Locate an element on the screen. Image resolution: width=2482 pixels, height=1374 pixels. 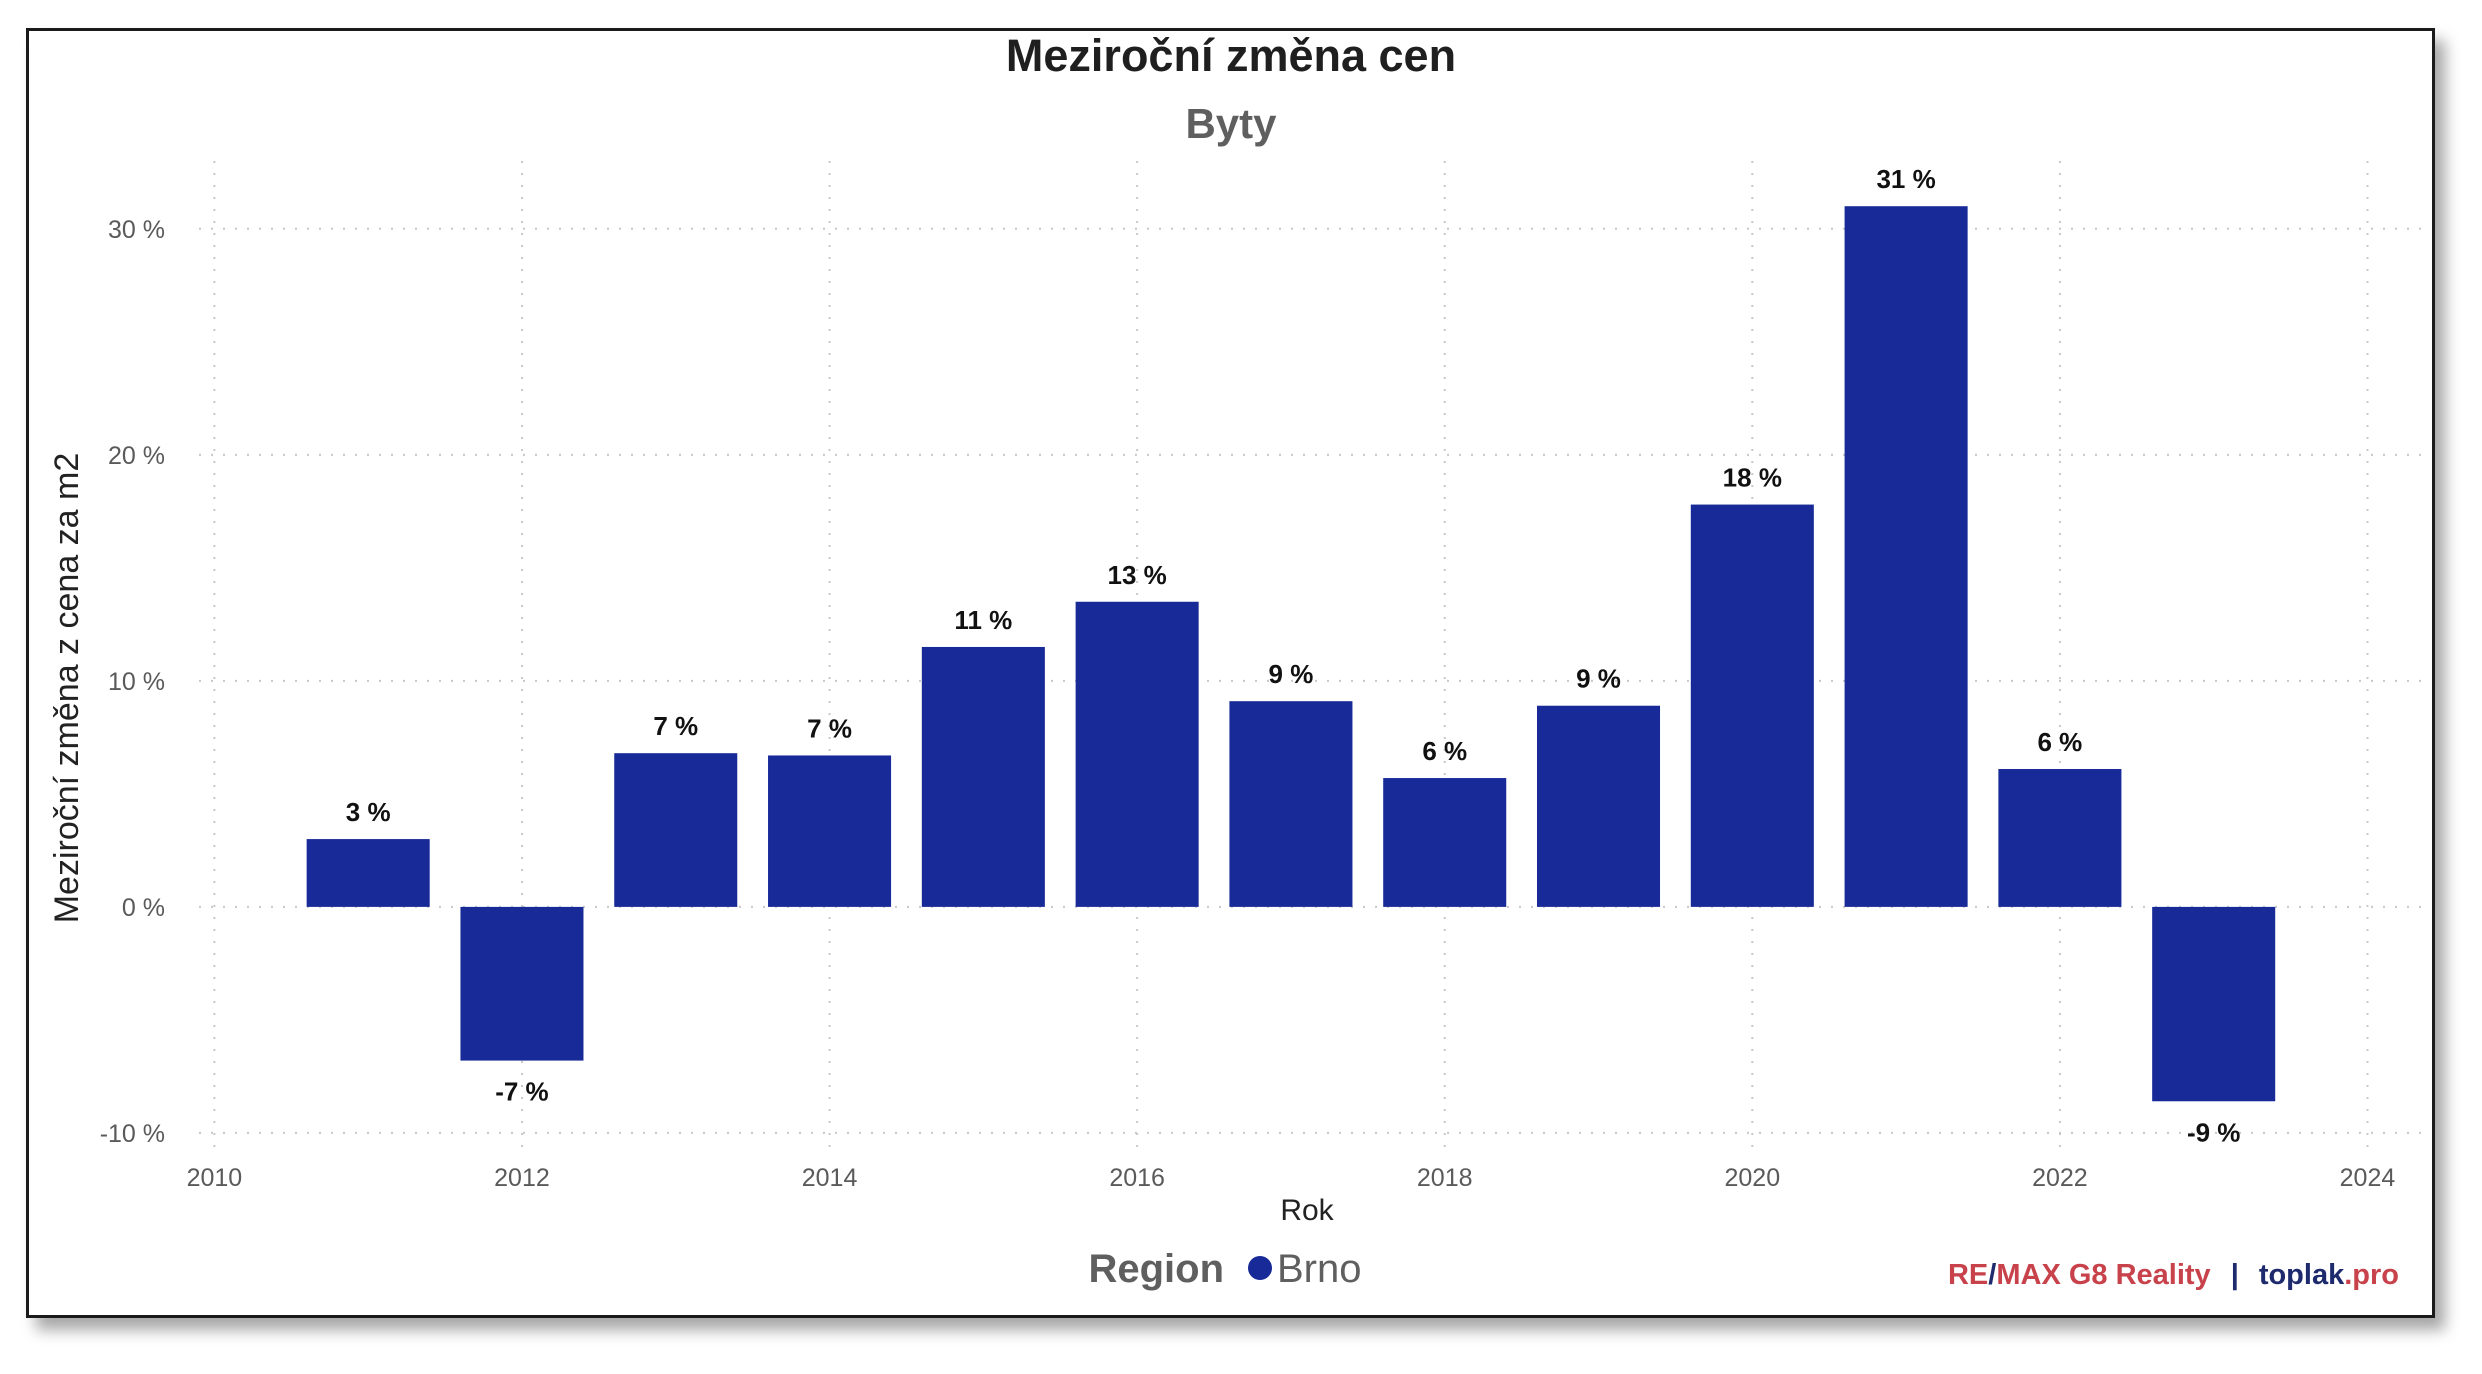
y-tick-label: -10 % is located at coordinates (132, 1134).